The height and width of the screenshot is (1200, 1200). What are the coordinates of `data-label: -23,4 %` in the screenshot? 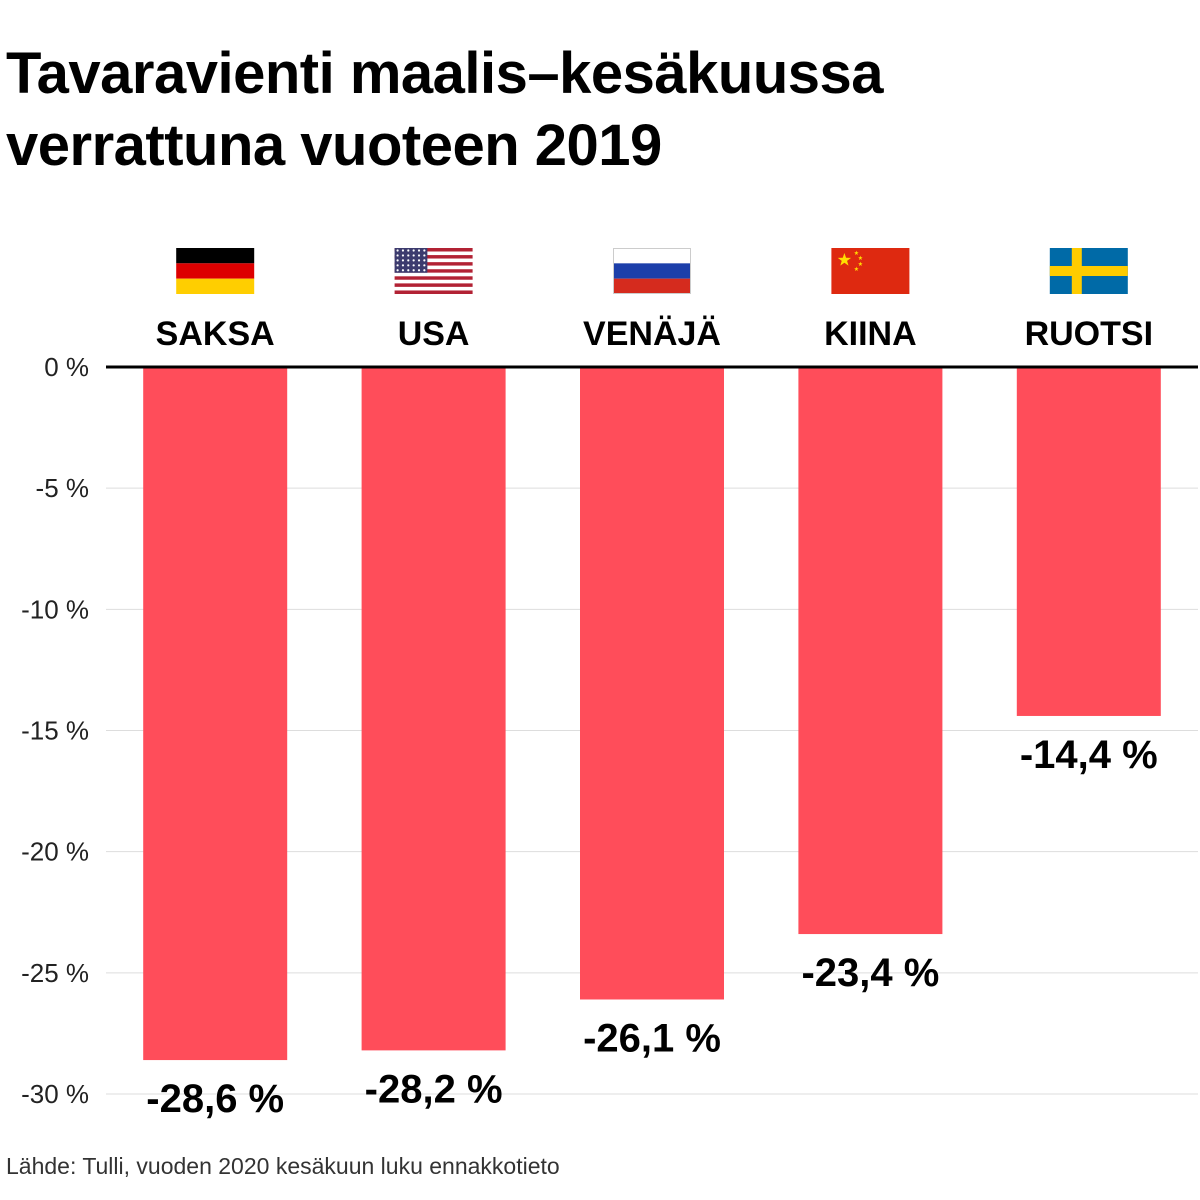 It's located at (870, 973).